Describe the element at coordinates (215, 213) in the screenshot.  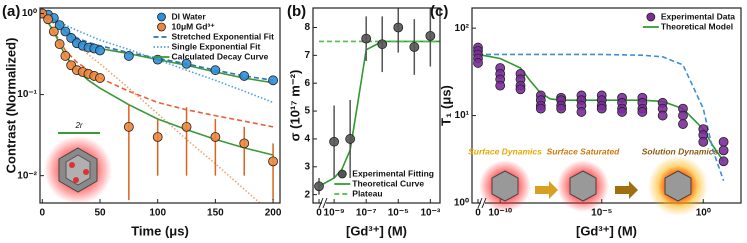
I see `x-tick-label: 150` at that location.